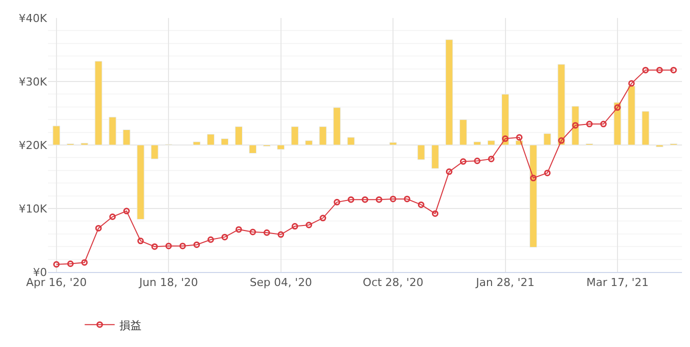 This screenshot has width=690, height=347. What do you see at coordinates (617, 283) in the screenshot?
I see `x-tick-label: Mar 17, '21` at bounding box center [617, 283].